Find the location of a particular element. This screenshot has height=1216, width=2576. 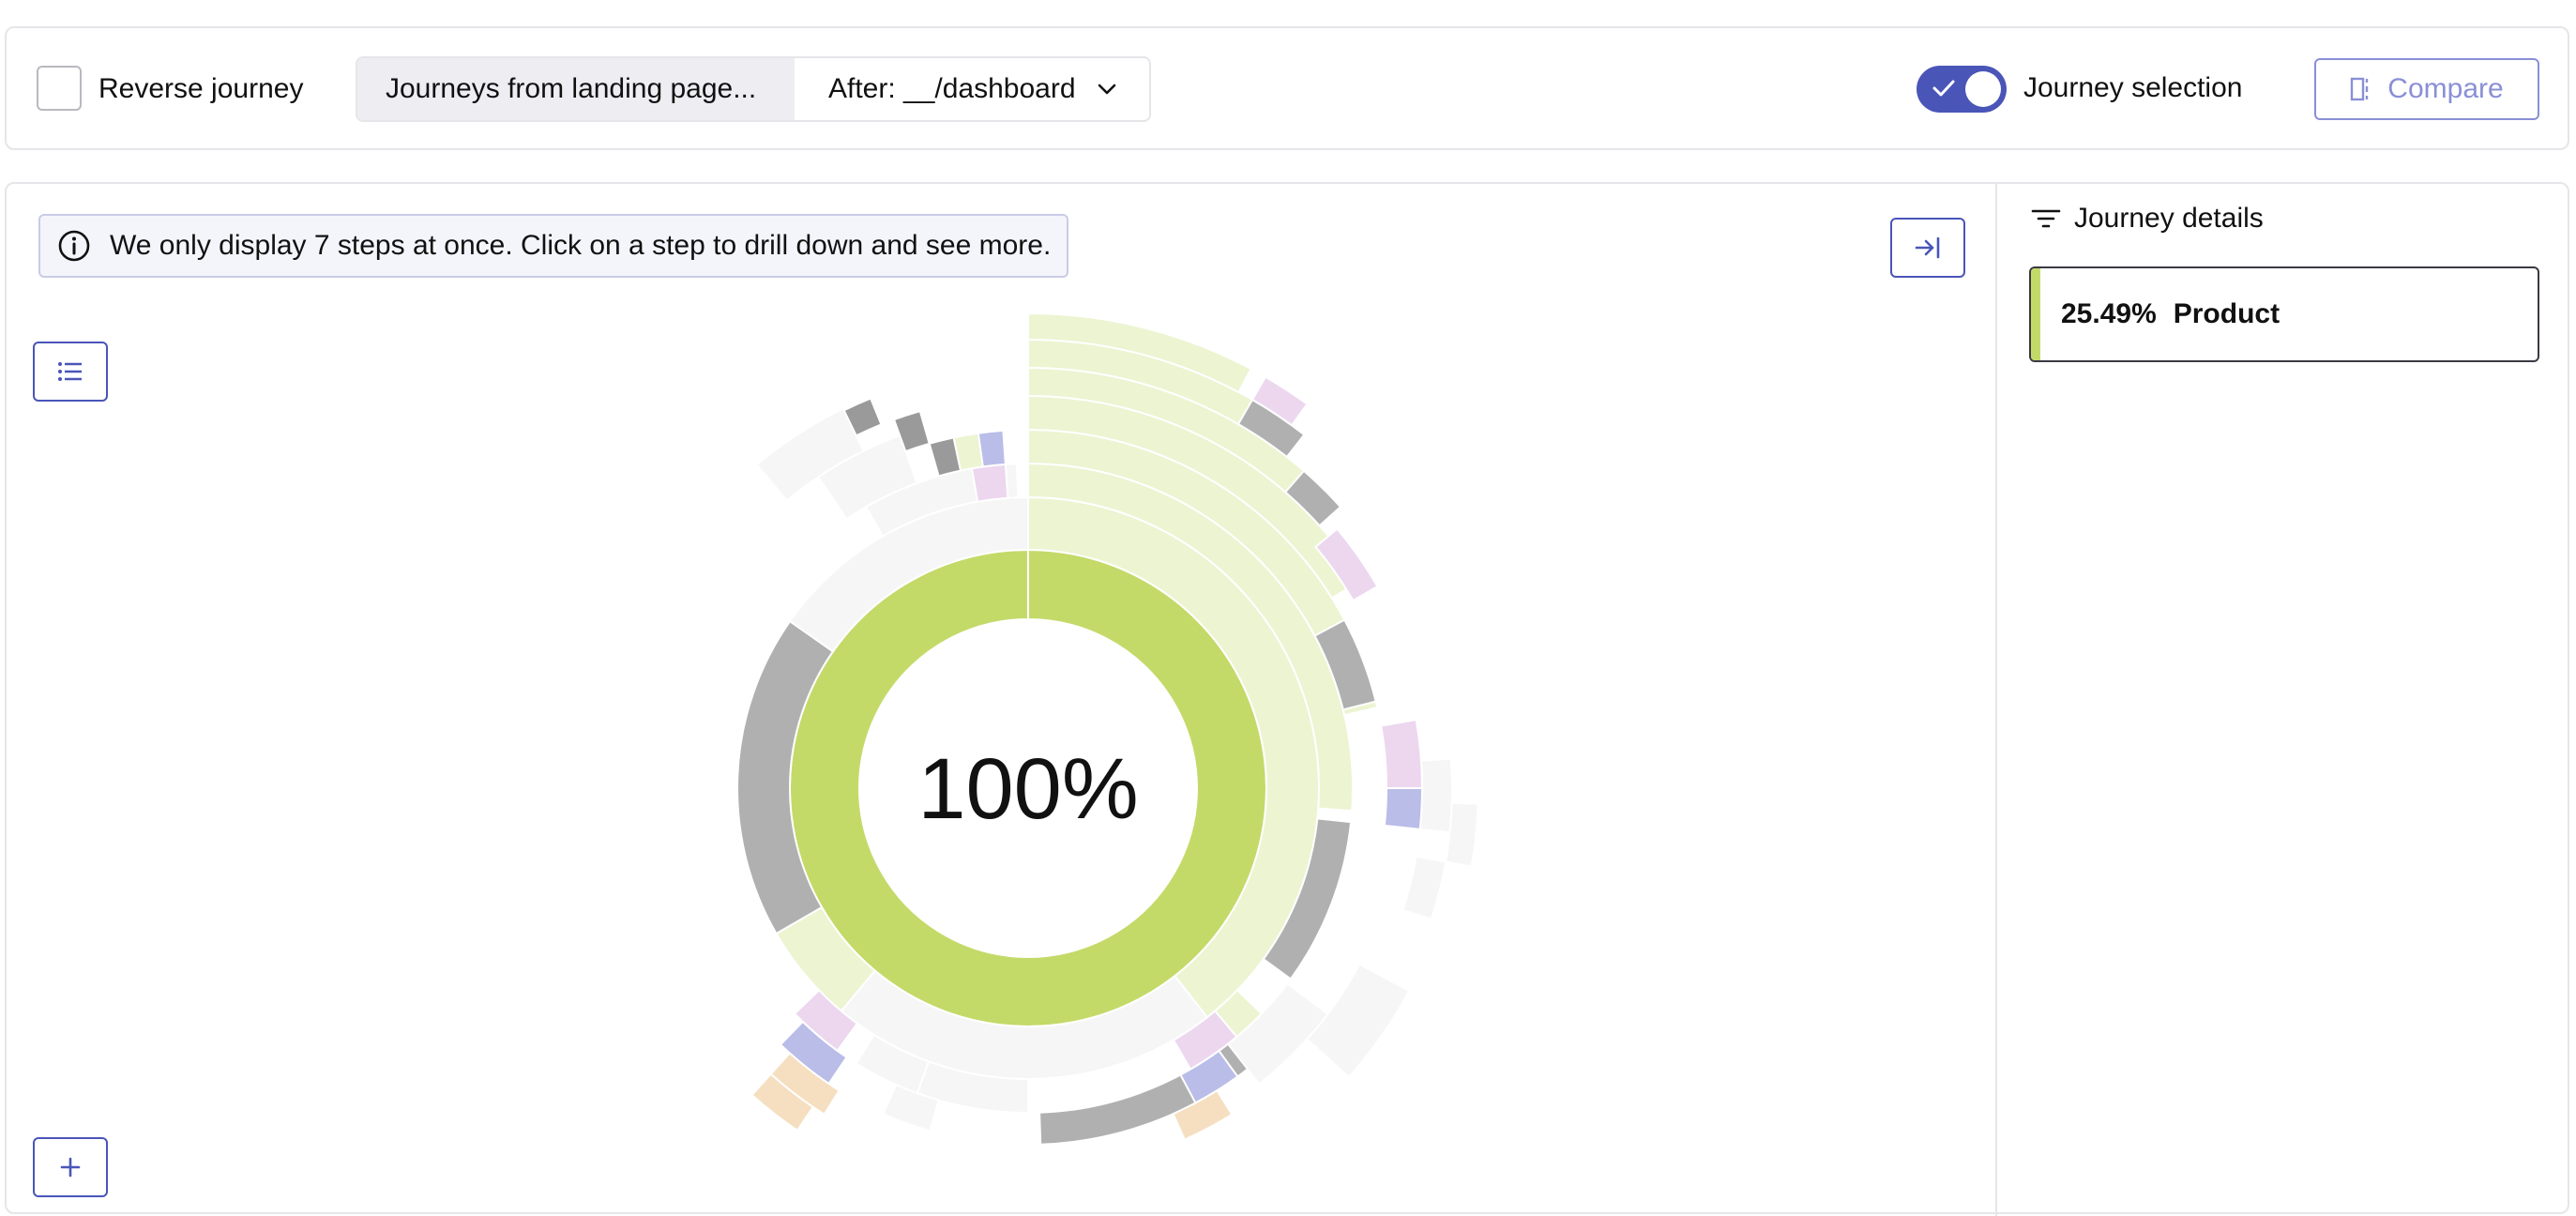

list-view-button is located at coordinates (70, 372).